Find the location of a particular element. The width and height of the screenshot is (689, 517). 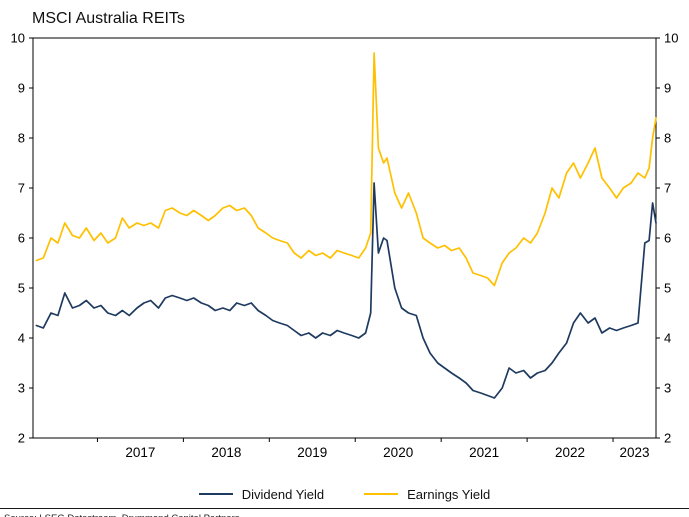

y-axis-tick-label-right: 4 is located at coordinates (667, 338).